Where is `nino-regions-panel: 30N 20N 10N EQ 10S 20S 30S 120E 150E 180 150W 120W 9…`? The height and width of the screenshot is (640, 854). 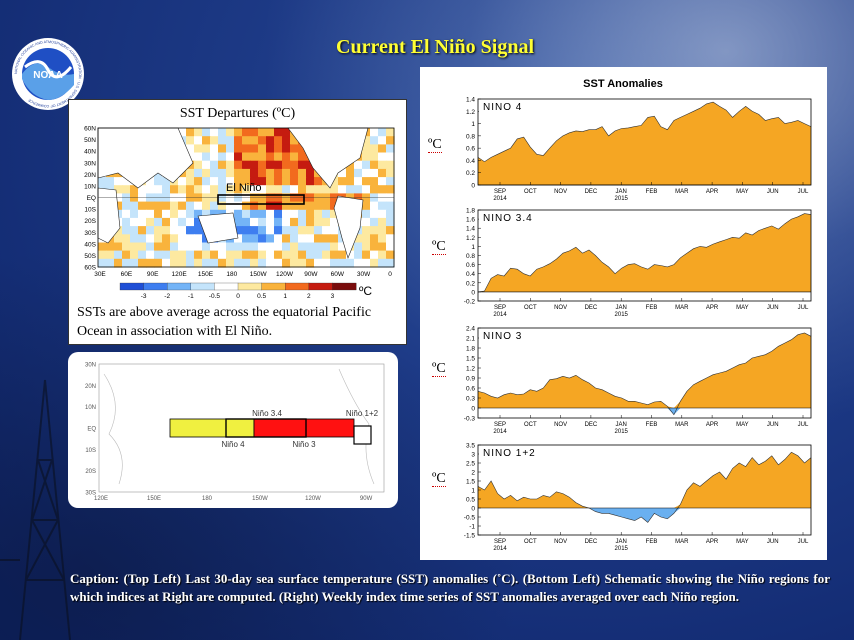 nino-regions-panel: 30N 20N 10N EQ 10S 20S 30S 120E 150E 180 150W 120W 9… is located at coordinates (233, 430).